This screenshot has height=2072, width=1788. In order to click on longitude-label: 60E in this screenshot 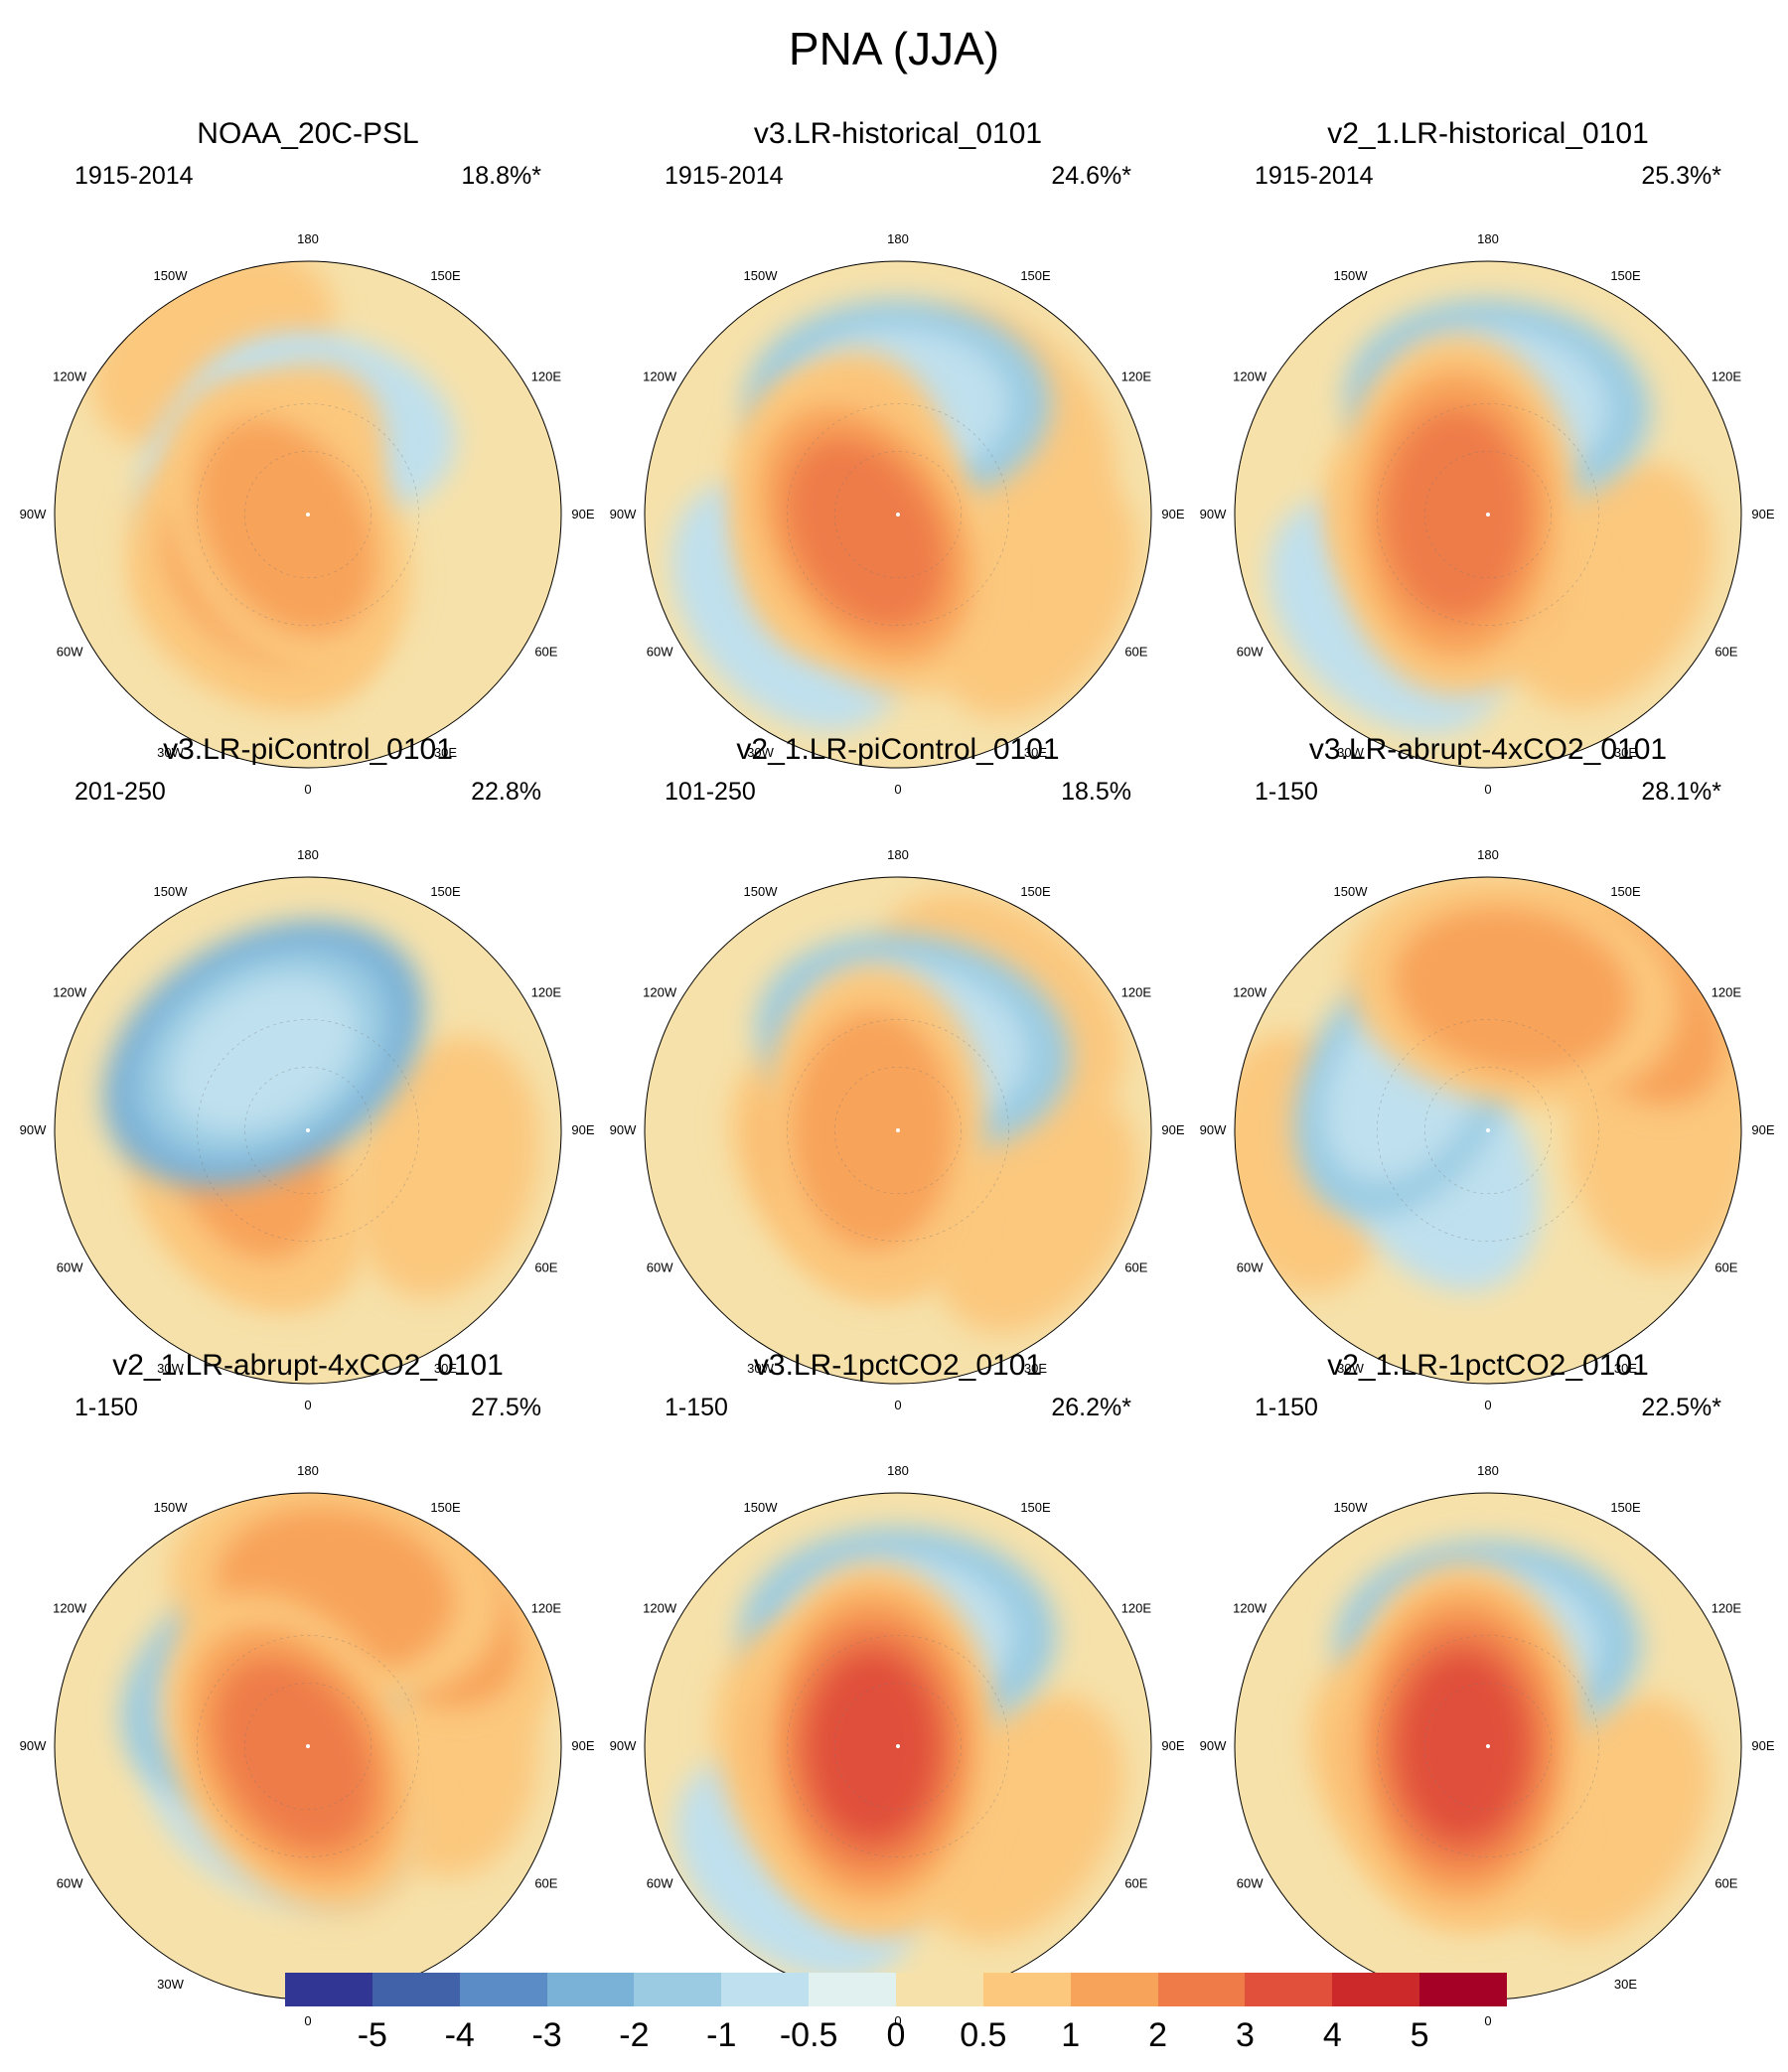, I will do `click(1725, 653)`.